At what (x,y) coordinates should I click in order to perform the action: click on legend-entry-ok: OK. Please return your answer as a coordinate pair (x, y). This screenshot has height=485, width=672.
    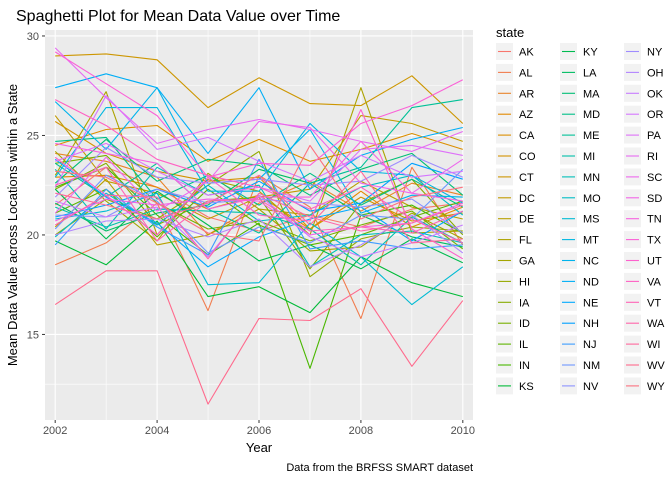
    Looking at the image, I should click on (644, 93).